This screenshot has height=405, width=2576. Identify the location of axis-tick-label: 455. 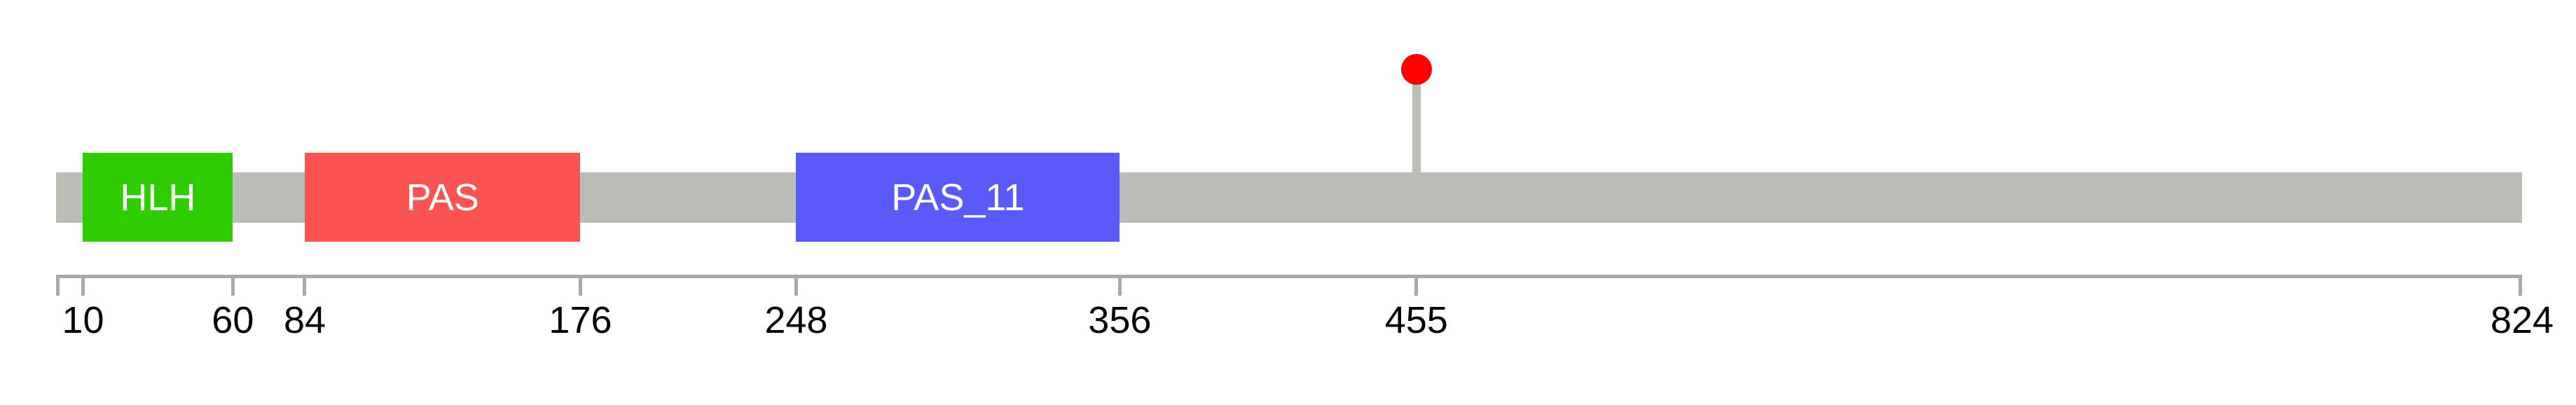
(1416, 320).